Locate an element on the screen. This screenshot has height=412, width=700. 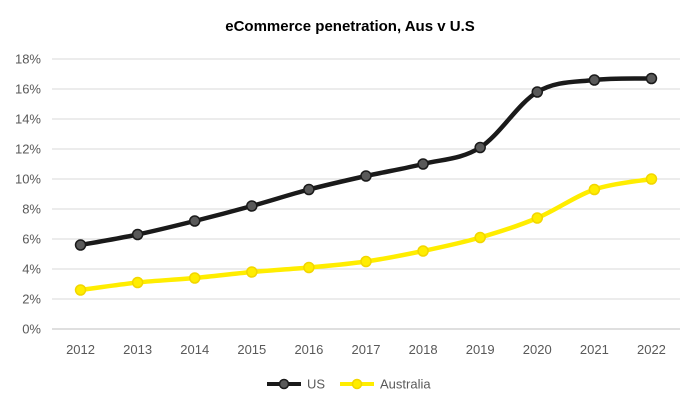
legend-label: Australia is located at coordinates (405, 384).